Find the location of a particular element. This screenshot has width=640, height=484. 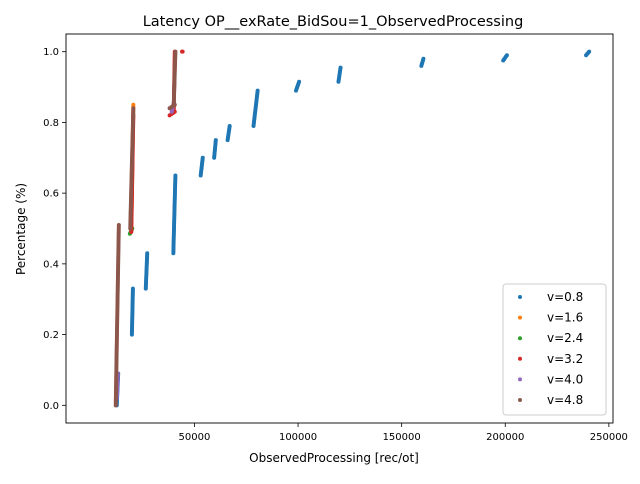

legend-label: v=3.2 is located at coordinates (565, 359).